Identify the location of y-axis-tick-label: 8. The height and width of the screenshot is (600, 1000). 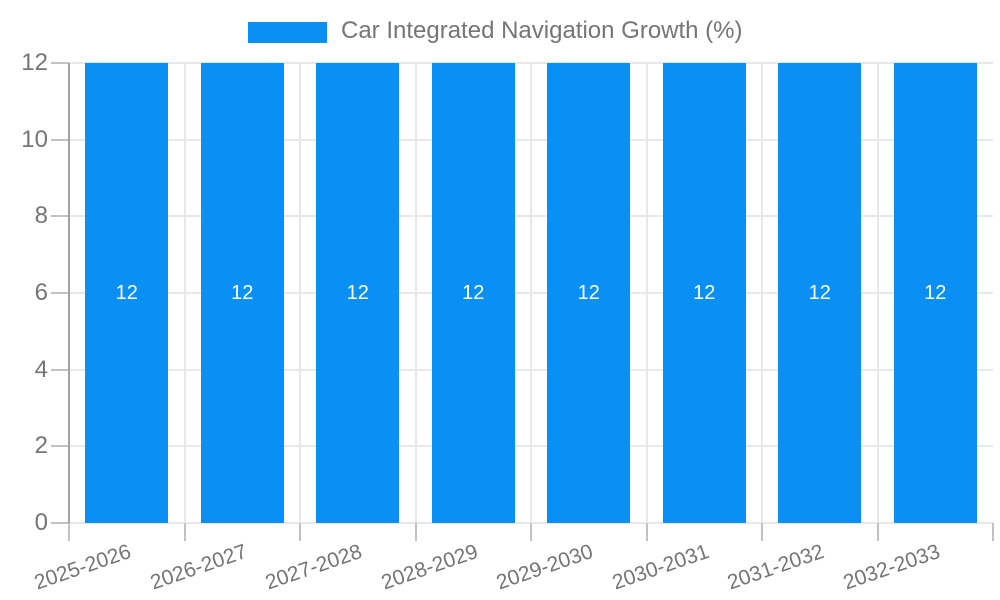
(41, 216).